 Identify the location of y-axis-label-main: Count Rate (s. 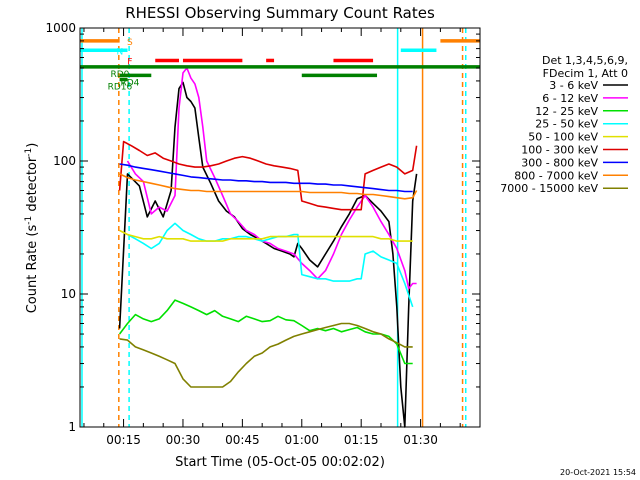
(32, 269).